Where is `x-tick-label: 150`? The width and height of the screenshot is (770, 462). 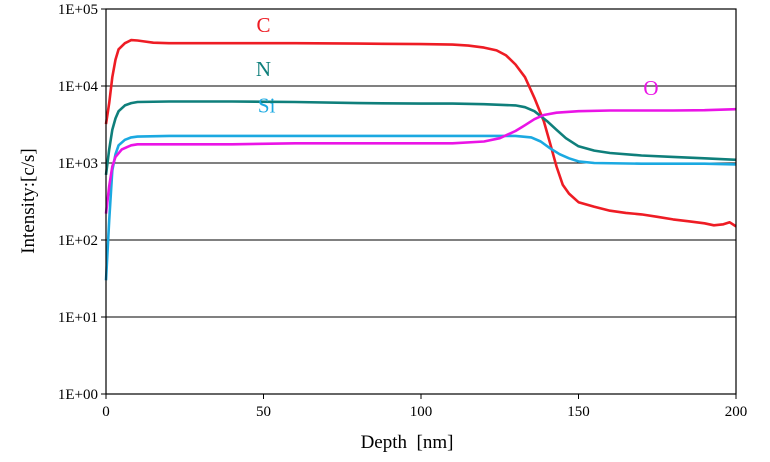
x-tick-label: 150 is located at coordinates (578, 412).